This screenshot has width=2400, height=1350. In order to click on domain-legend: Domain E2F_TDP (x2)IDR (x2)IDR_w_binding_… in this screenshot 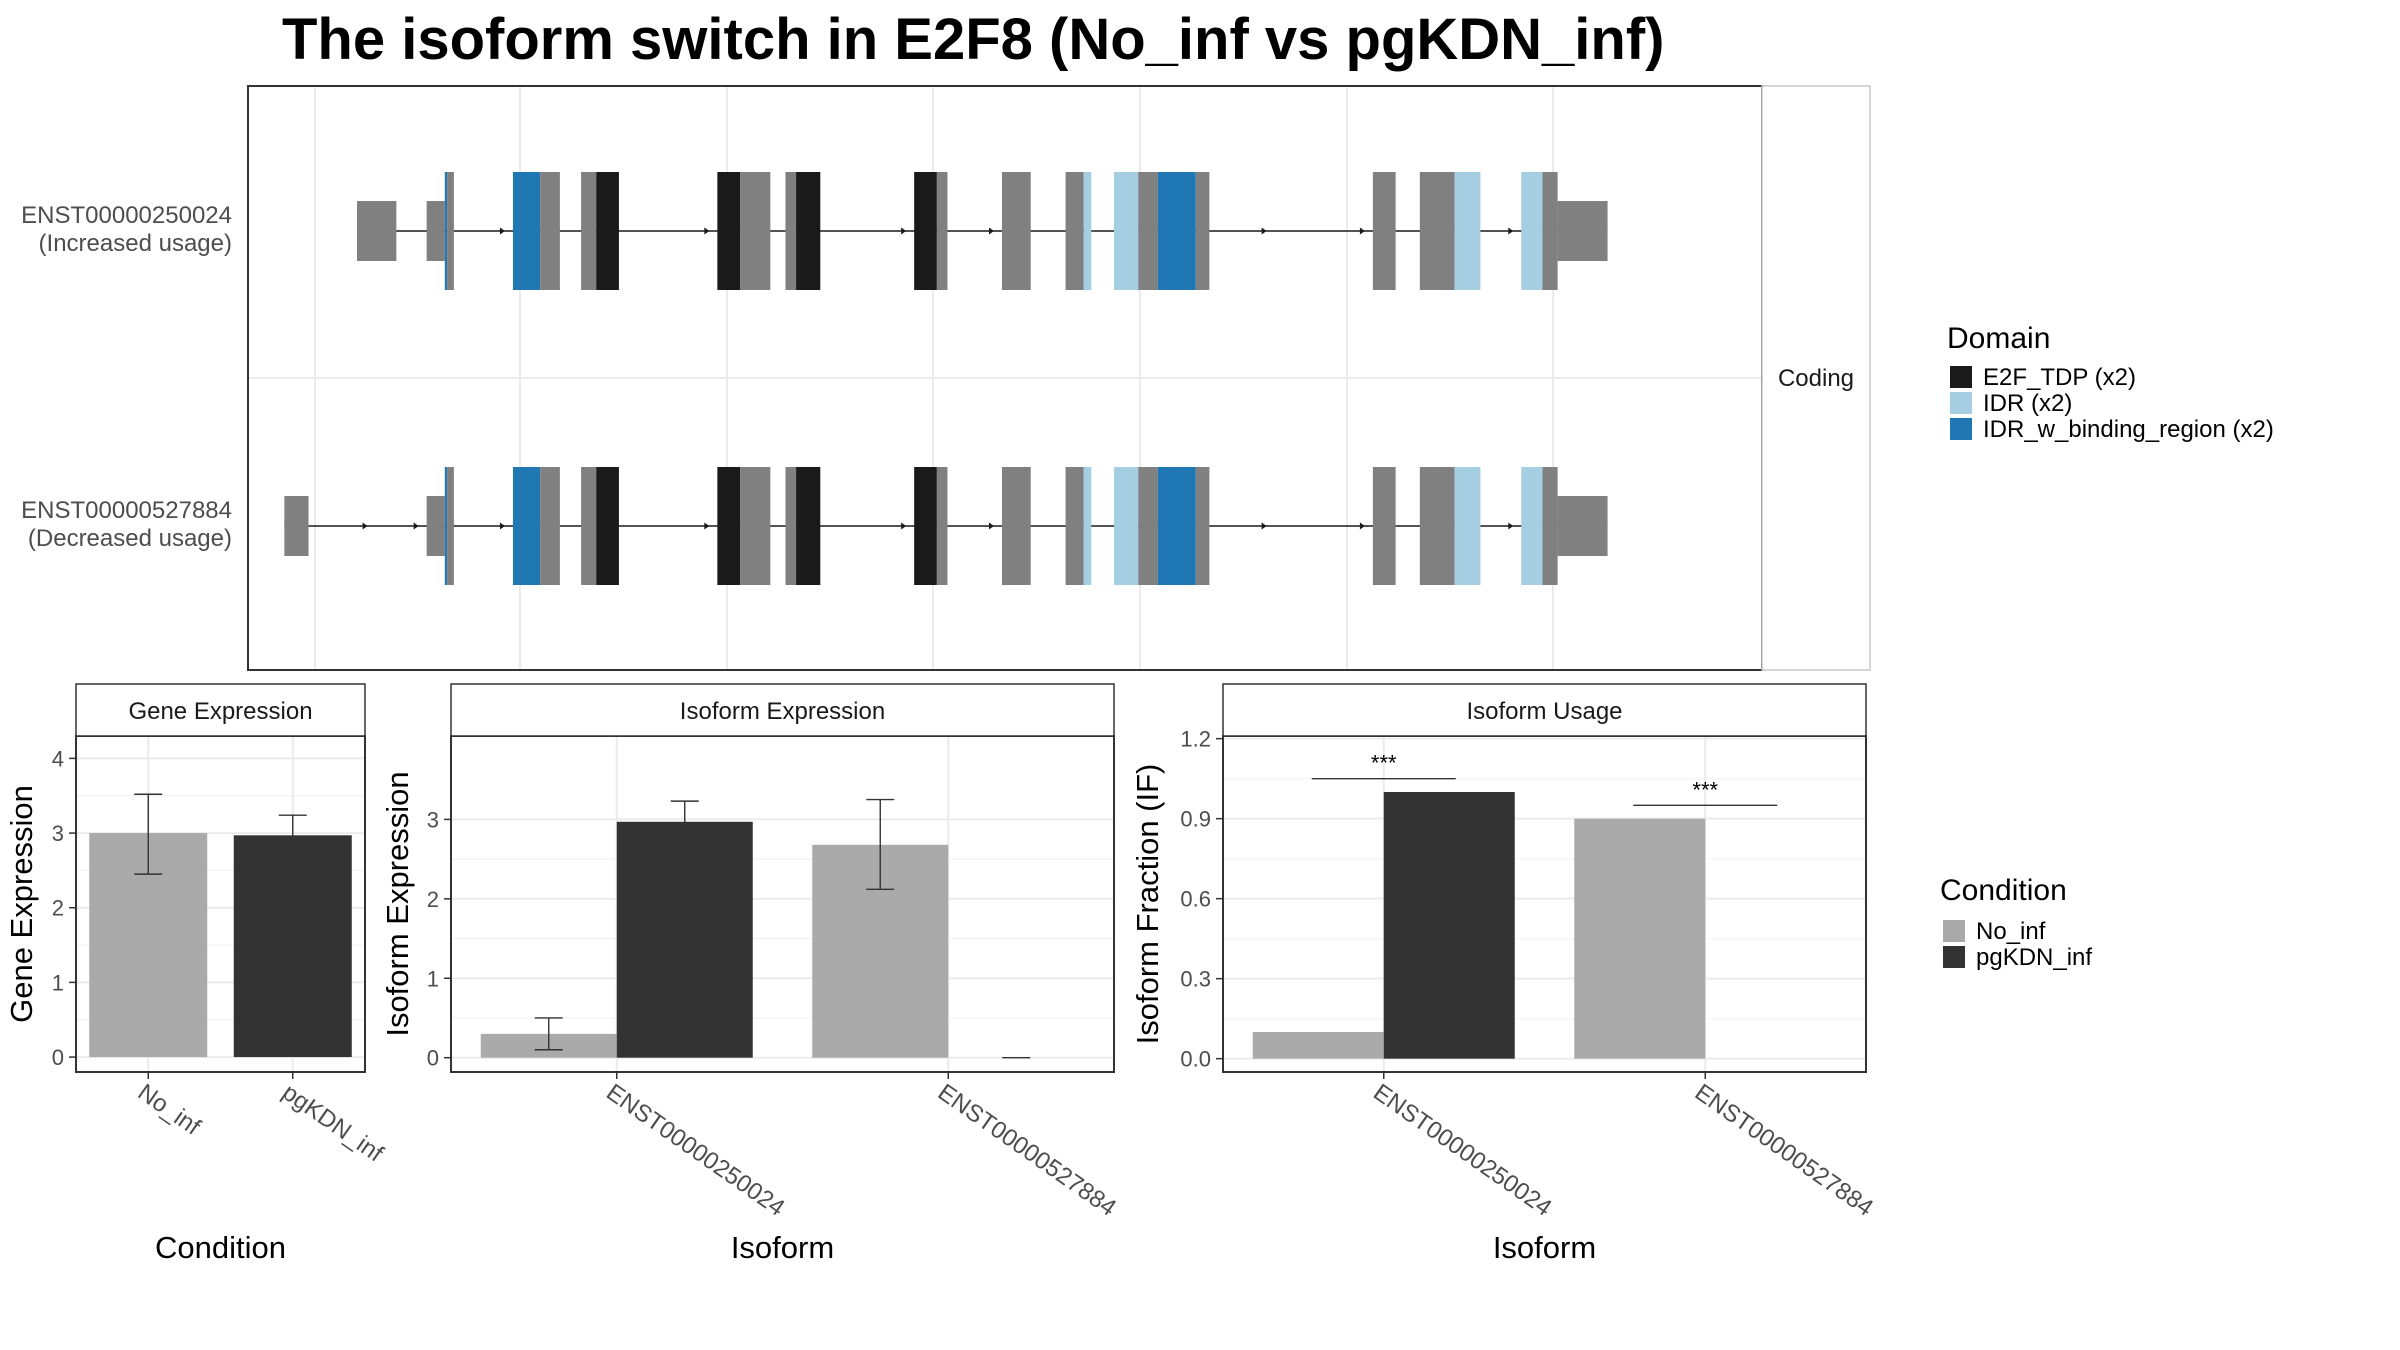, I will do `click(2110, 382)`.